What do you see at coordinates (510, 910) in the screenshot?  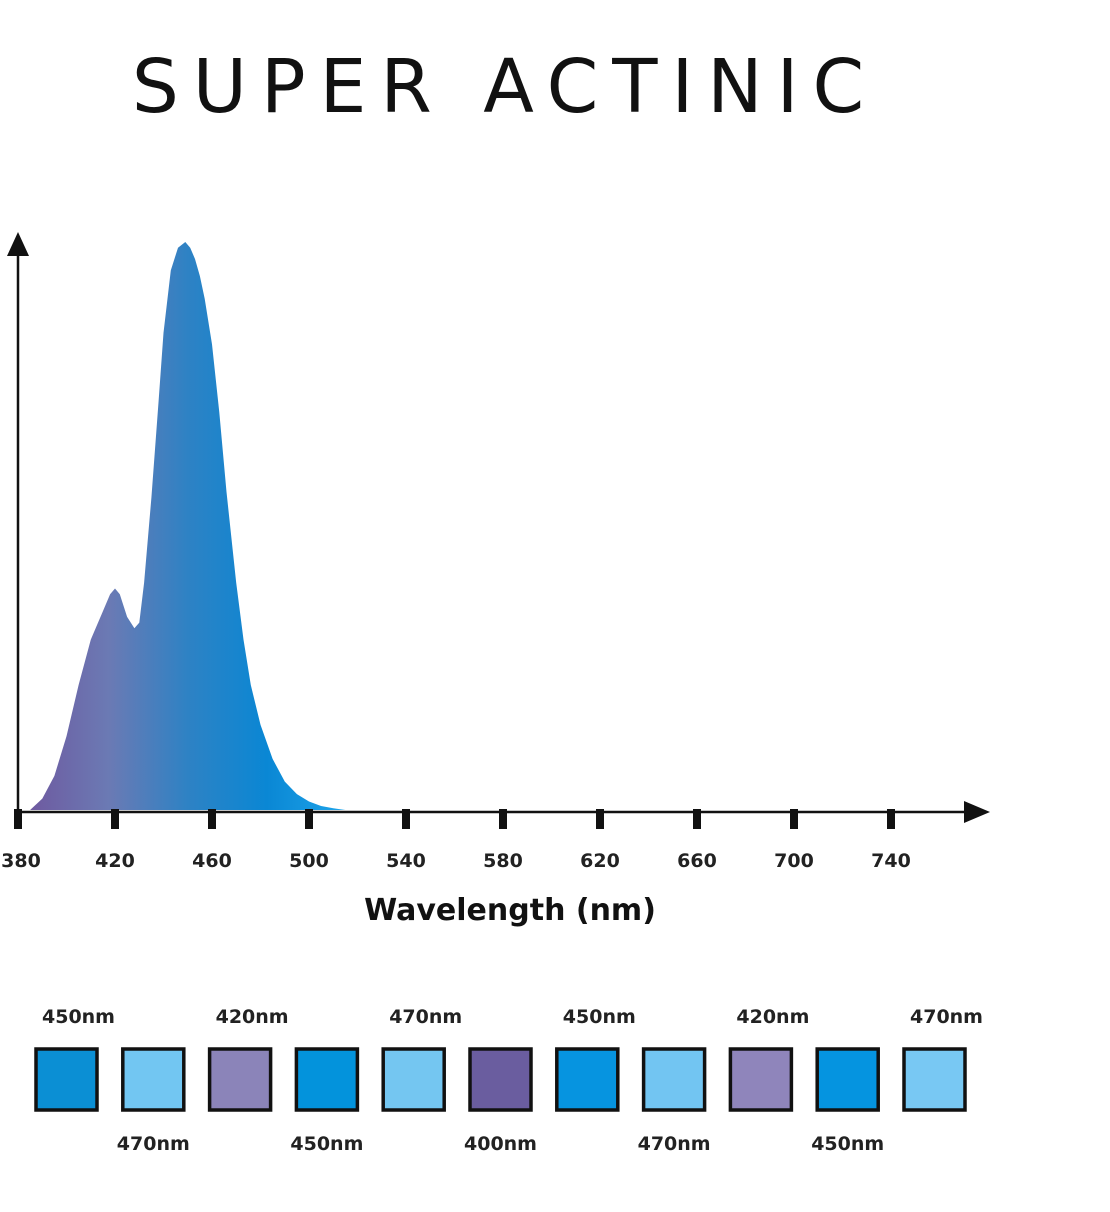 I see `x-axis-label: Wavelength (nm)` at bounding box center [510, 910].